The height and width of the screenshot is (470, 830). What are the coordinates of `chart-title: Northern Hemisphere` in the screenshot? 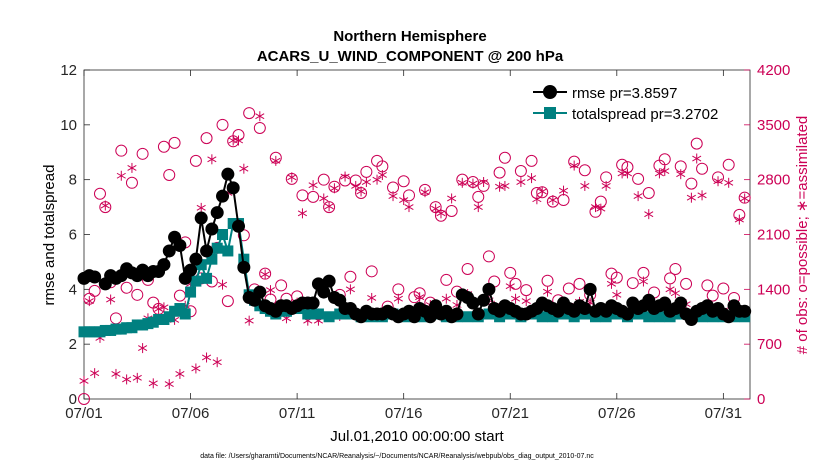 It's located at (409, 36).